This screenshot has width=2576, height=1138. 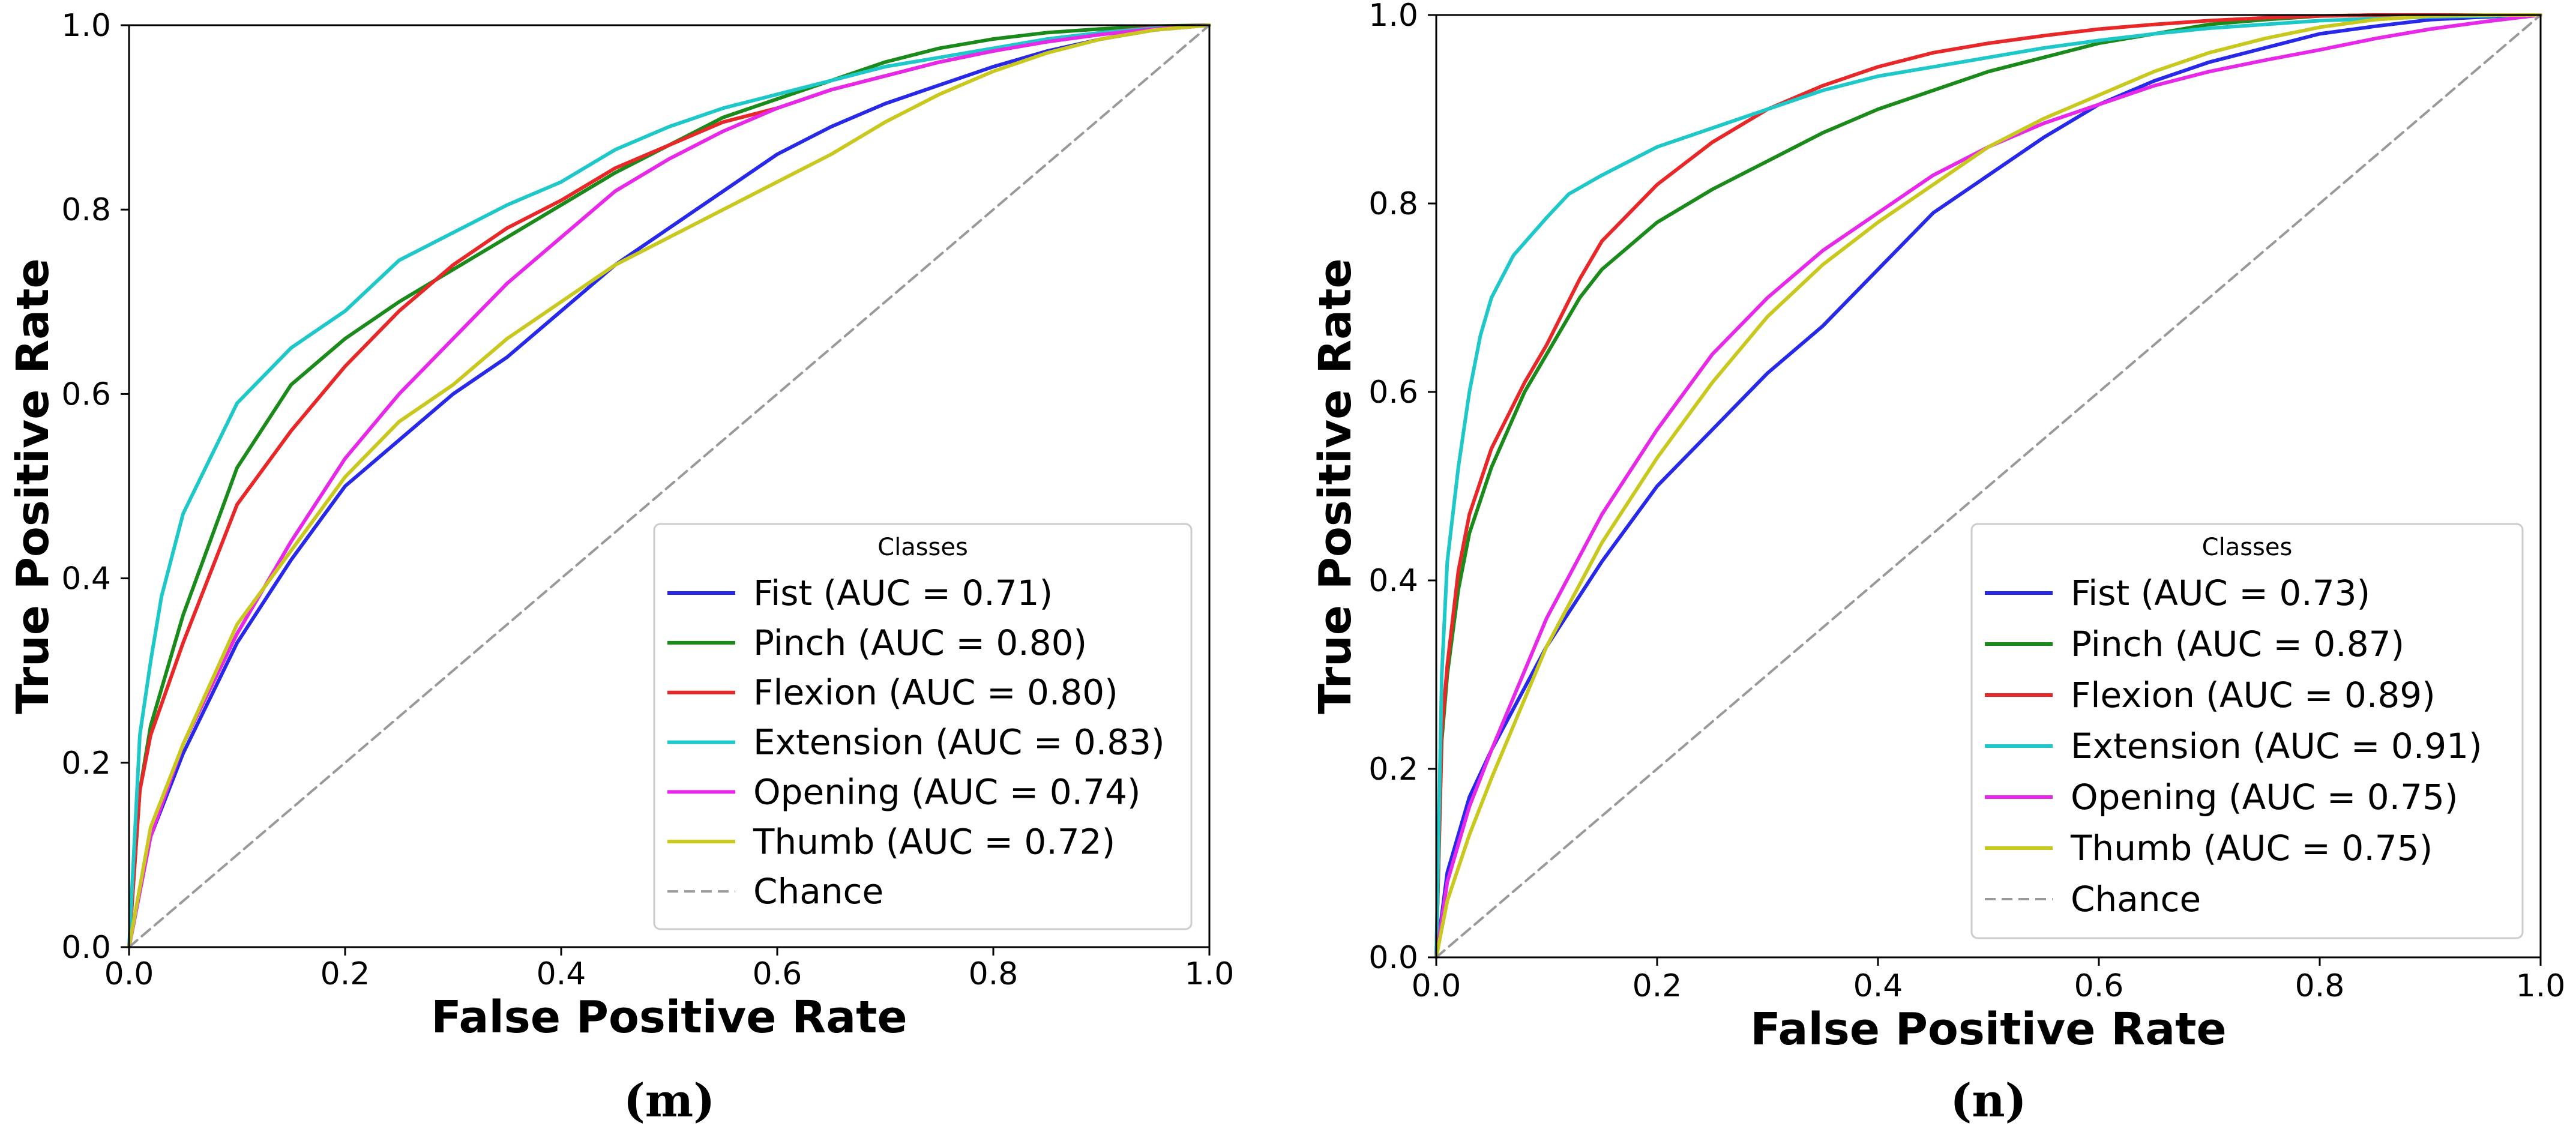 I want to click on legend-entry: Fist (AUC = 0.71), so click(x=903, y=593).